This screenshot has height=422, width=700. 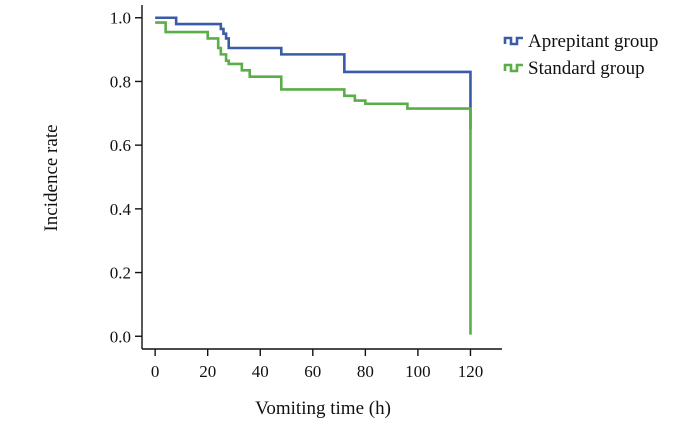 I want to click on x-tick-label: 80, so click(x=365, y=371).